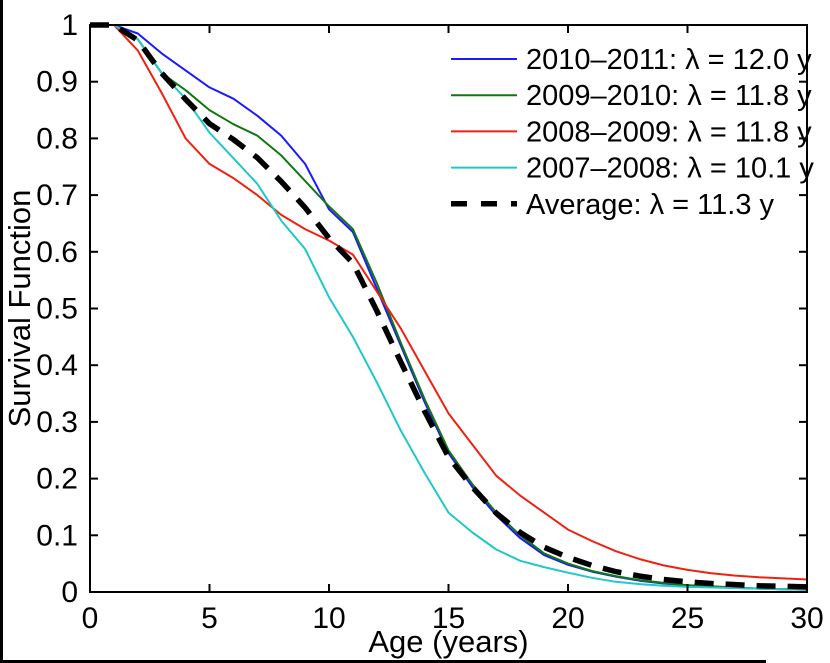  I want to click on x-tick-label: 10, so click(328, 618).